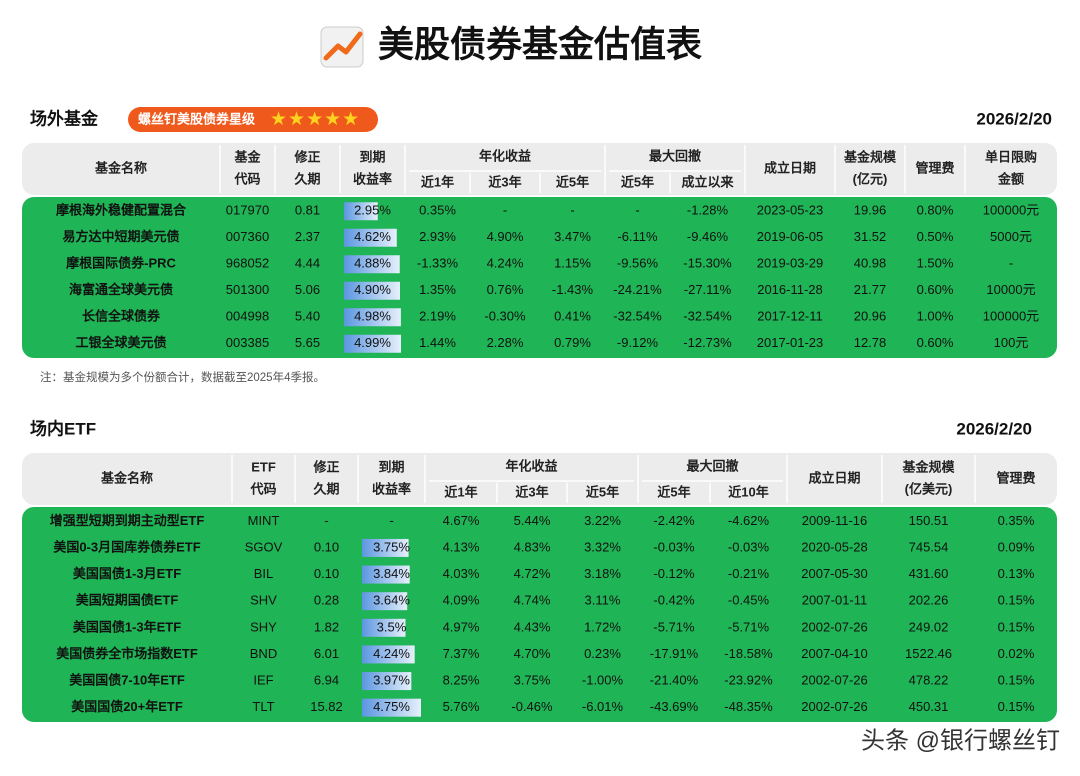  Describe the element at coordinates (121, 210) in the screenshot. I see `cell: 摩根海外稳健配置混合` at that location.